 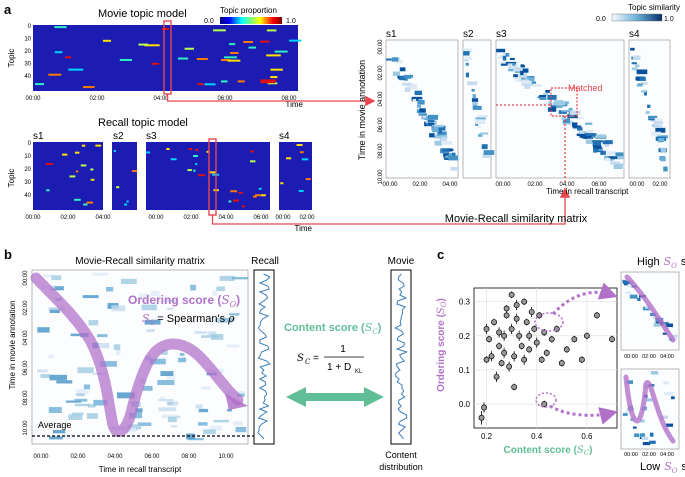 What do you see at coordinates (140, 357) in the screenshot?
I see `similarity-matrix-b` at bounding box center [140, 357].